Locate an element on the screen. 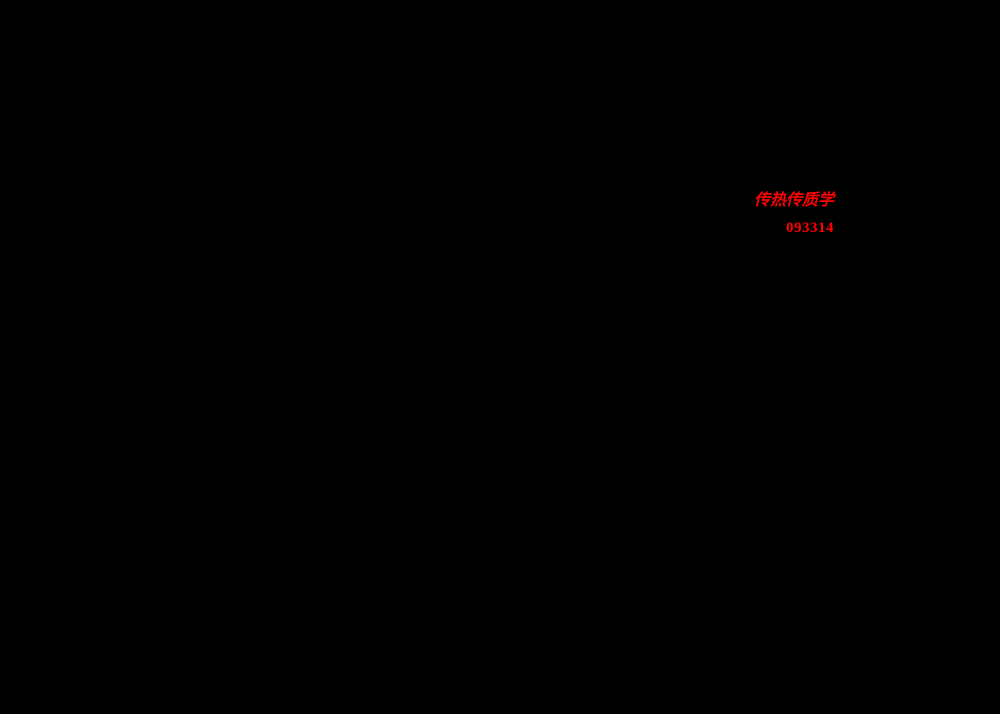 The width and height of the screenshot is (1000, 714). course-title: 传热传质学 is located at coordinates (793, 200).